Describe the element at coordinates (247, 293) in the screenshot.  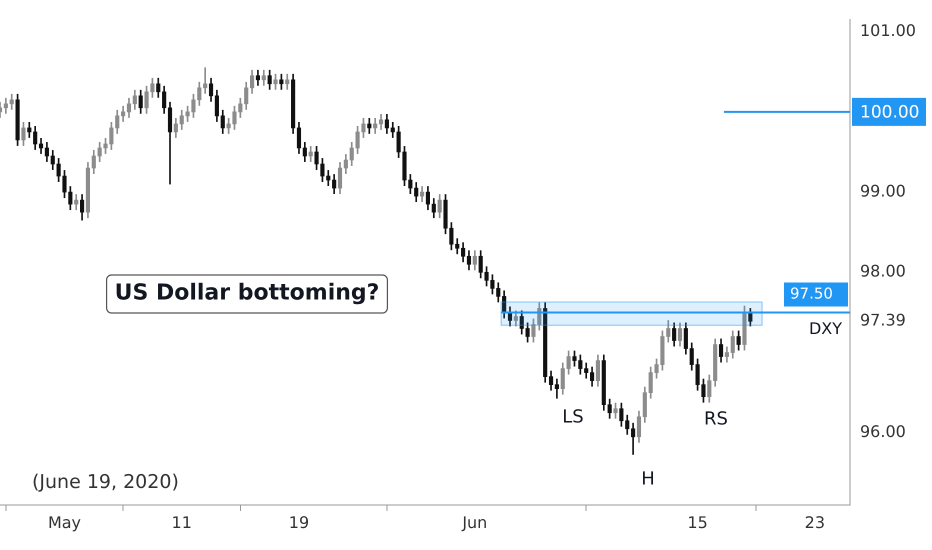
I see `annotation: US Dollar bottoming?` at that location.